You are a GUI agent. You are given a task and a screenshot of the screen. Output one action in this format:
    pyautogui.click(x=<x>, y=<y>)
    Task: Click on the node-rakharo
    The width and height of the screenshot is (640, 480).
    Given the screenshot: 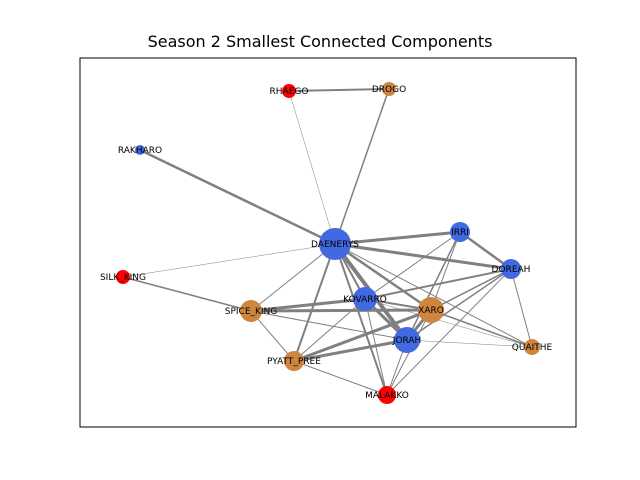 What is the action you would take?
    pyautogui.click(x=140, y=150)
    